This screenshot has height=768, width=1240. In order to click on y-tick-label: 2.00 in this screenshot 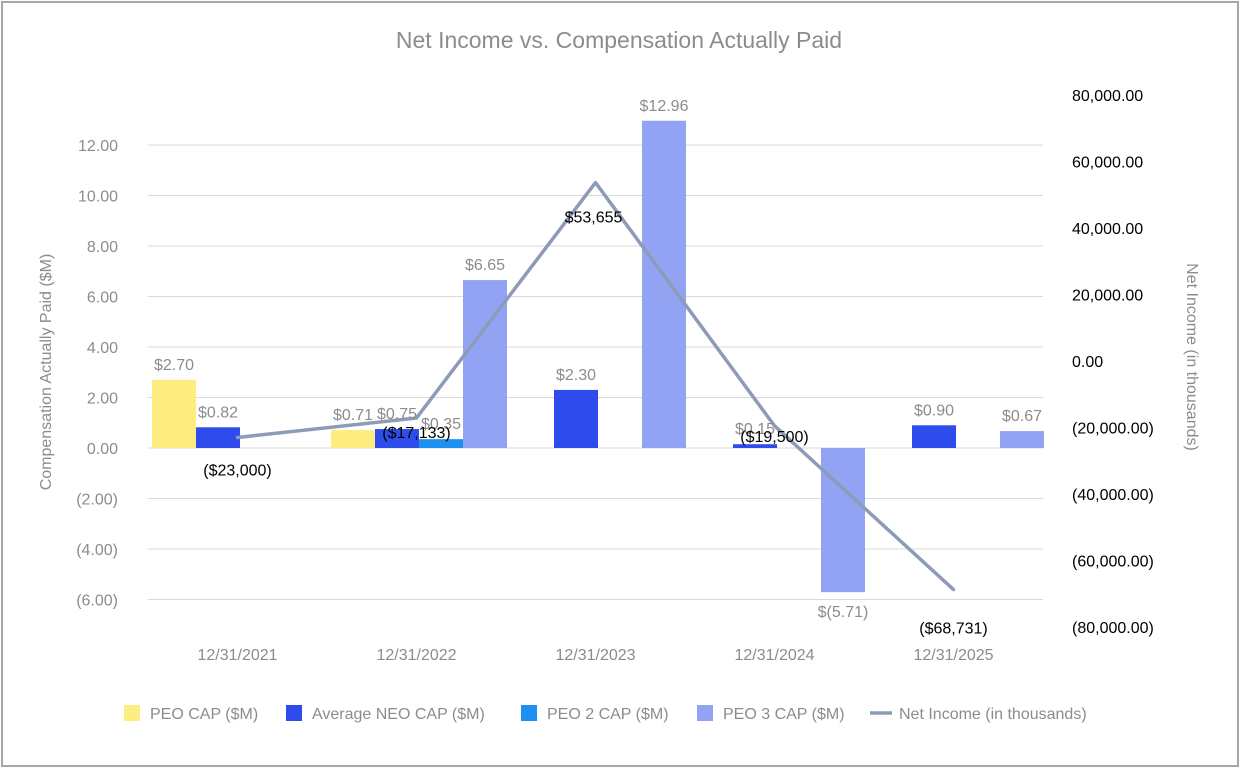, I will do `click(102, 399)`.